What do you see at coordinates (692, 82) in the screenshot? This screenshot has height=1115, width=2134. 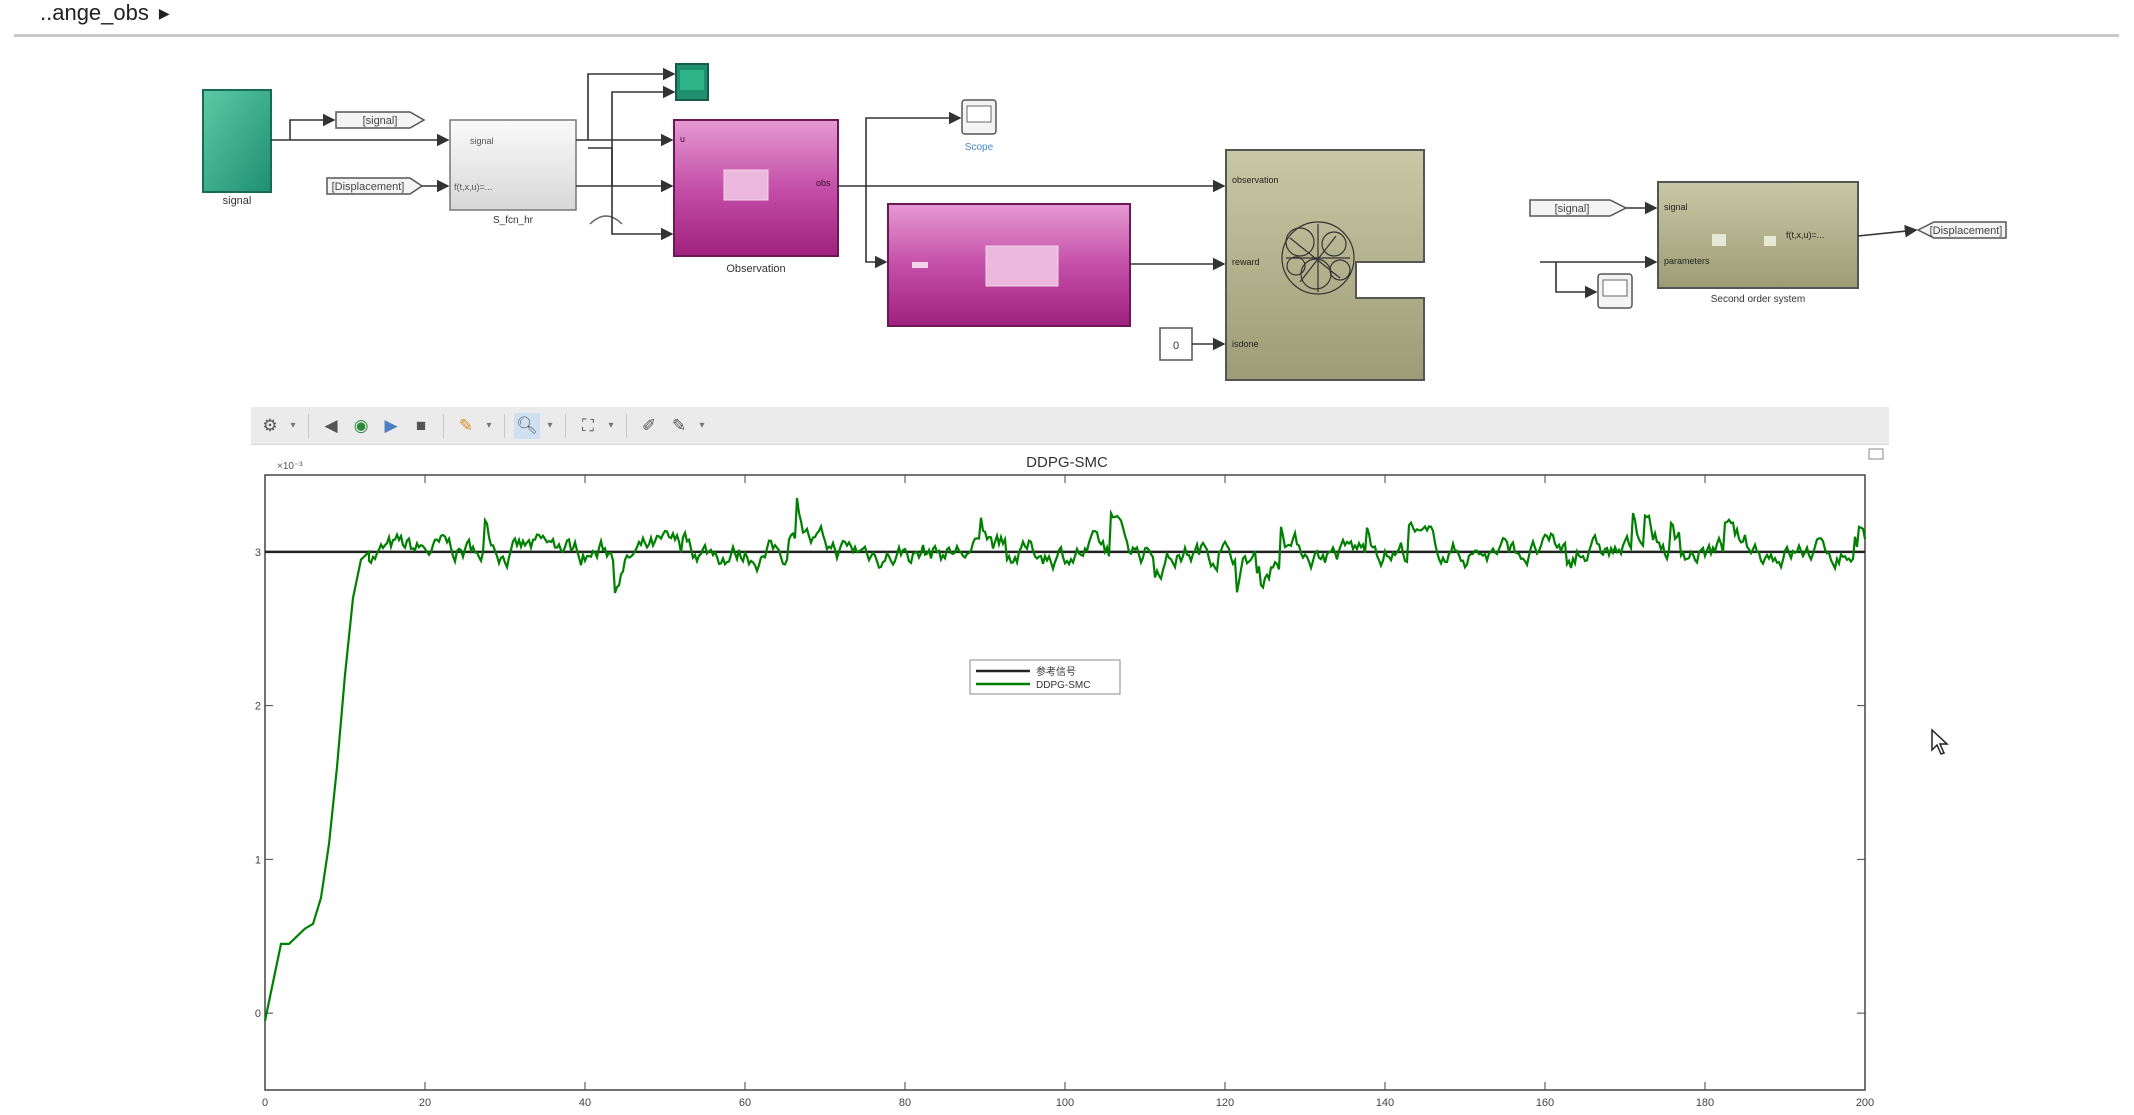 I see `display-block` at bounding box center [692, 82].